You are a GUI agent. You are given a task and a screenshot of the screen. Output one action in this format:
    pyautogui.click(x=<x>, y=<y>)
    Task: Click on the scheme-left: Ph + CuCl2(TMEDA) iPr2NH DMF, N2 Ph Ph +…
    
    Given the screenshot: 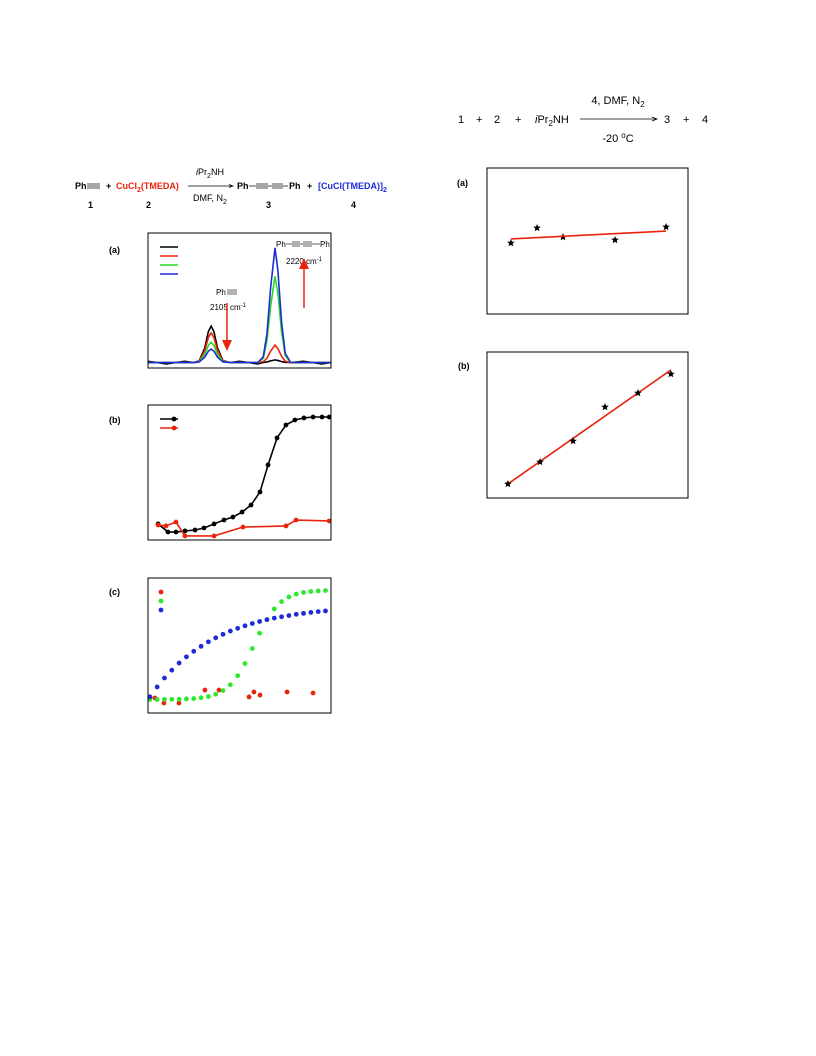 What is the action you would take?
    pyautogui.click(x=231, y=188)
    